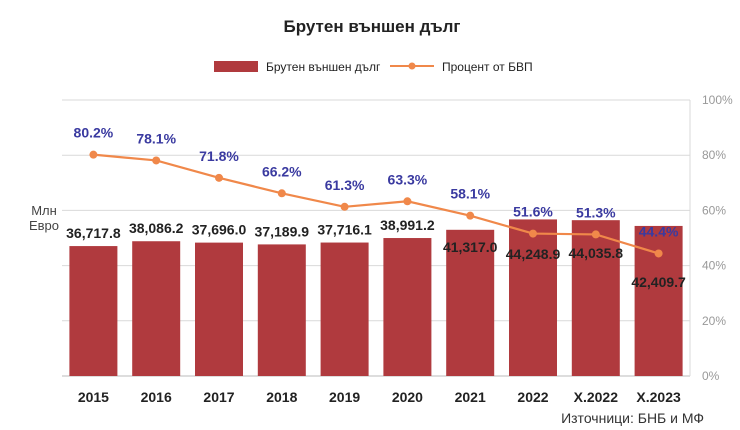 This screenshot has height=430, width=740. Describe the element at coordinates (470, 247) in the screenshot. I see `bar-value-label: 41,317.0` at that location.